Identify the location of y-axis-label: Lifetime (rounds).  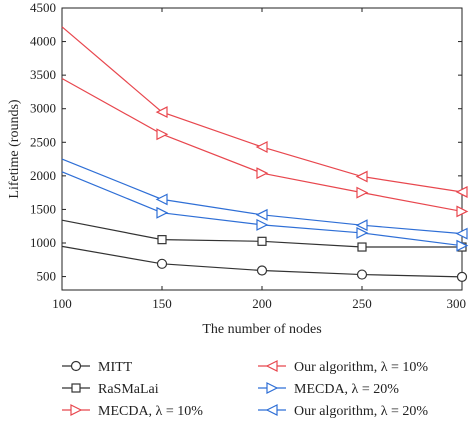
(14, 148).